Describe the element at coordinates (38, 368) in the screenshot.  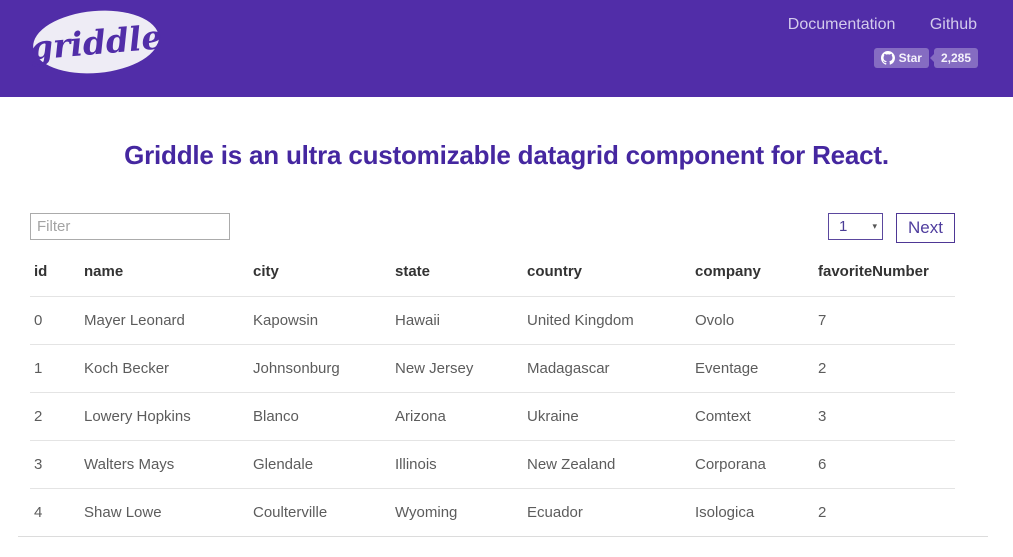
I see `table-cell: 1` at that location.